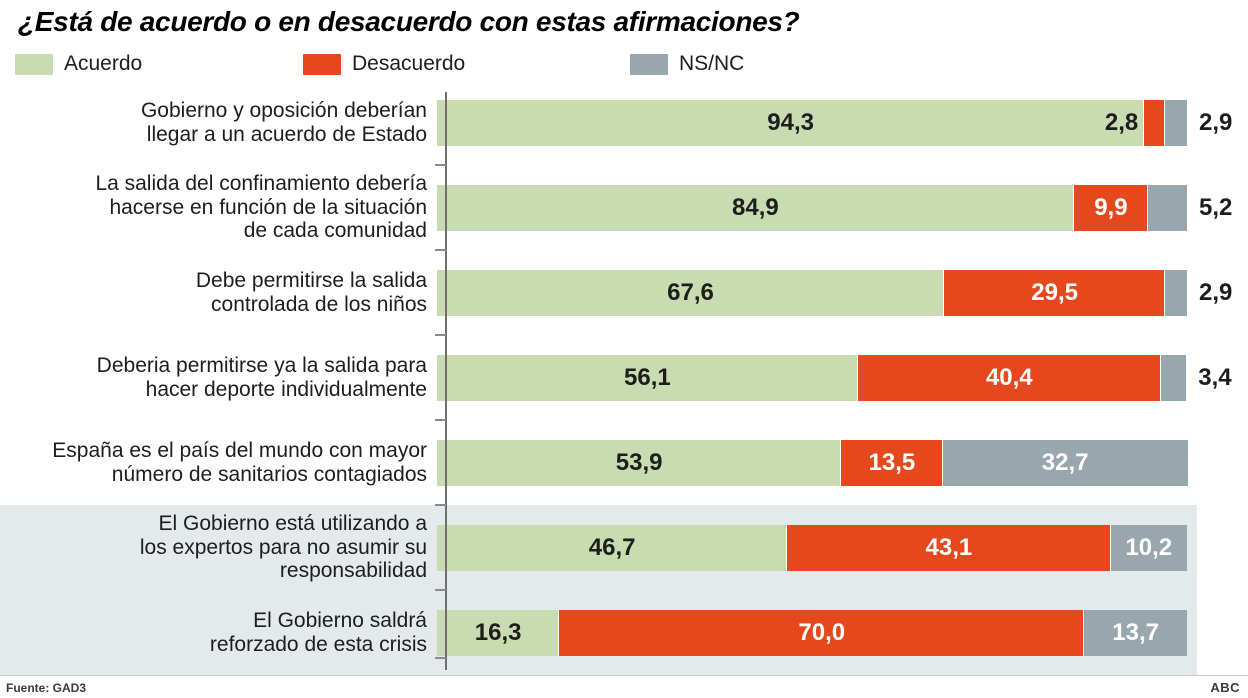 This screenshot has width=1248, height=698. I want to click on value-label-acuerdo: 94,3, so click(790, 122).